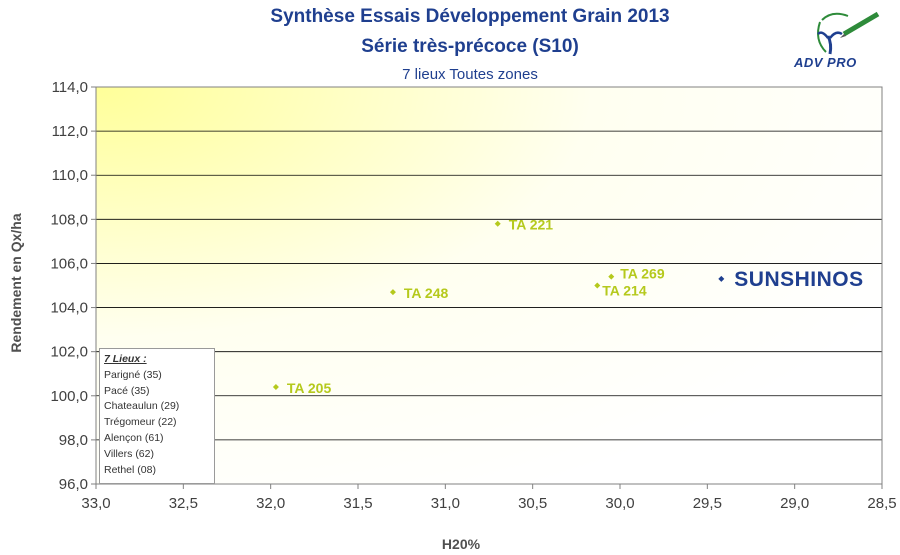 This screenshot has height=555, width=900. Describe the element at coordinates (309, 388) in the screenshot. I see `point-label: TA 205` at that location.